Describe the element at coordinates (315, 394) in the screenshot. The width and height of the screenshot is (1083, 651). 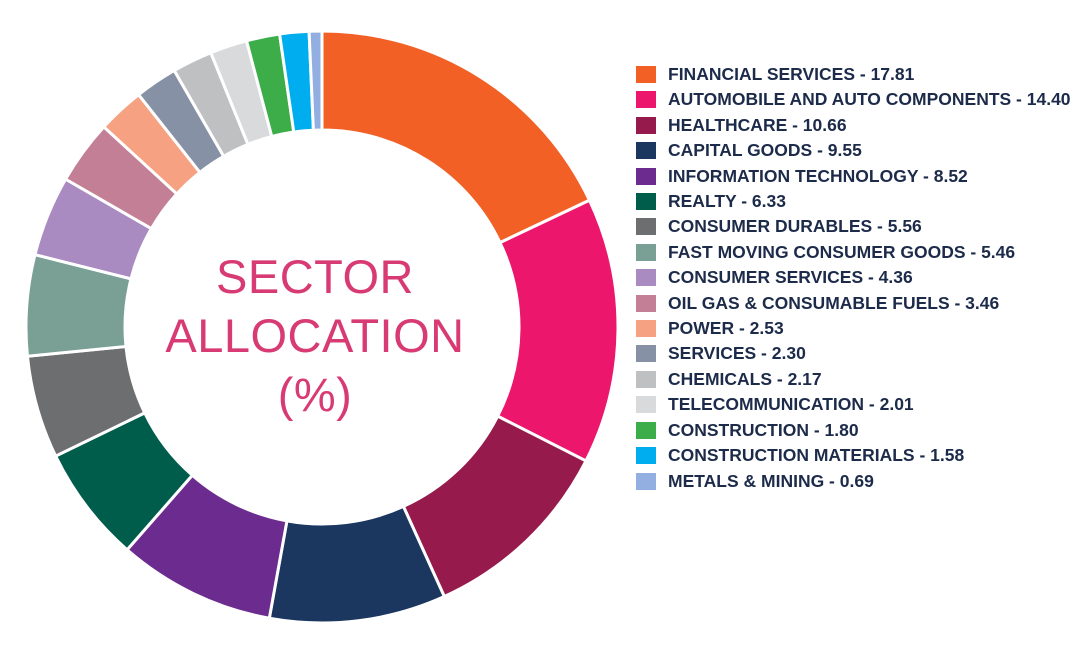
I see `chart-title-line-3: (%)` at that location.